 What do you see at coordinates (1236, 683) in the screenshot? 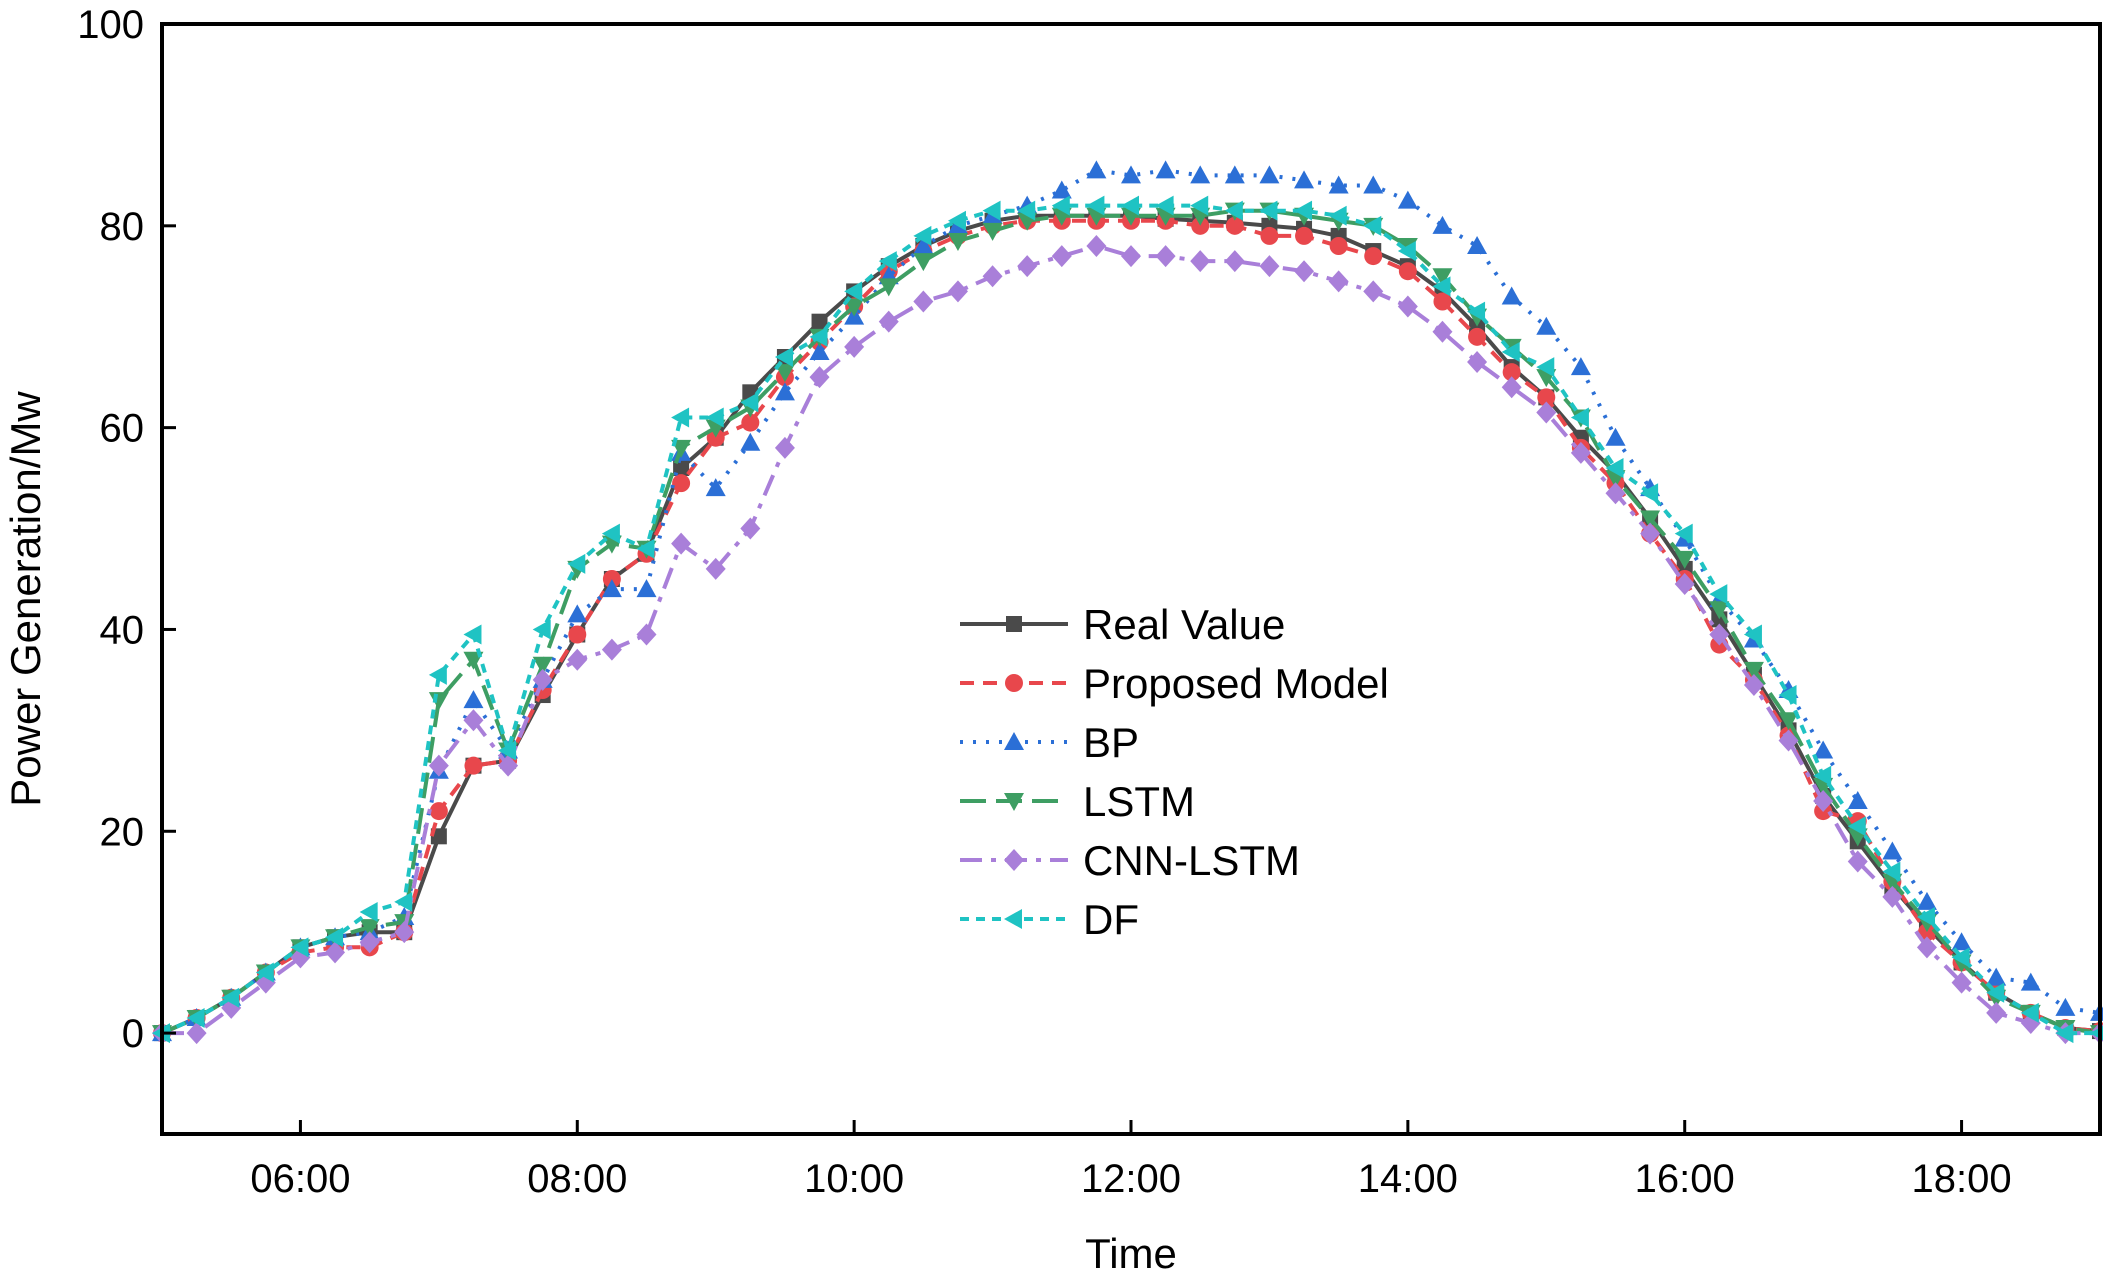
I see `legend-label: Proposed Model` at bounding box center [1236, 683].